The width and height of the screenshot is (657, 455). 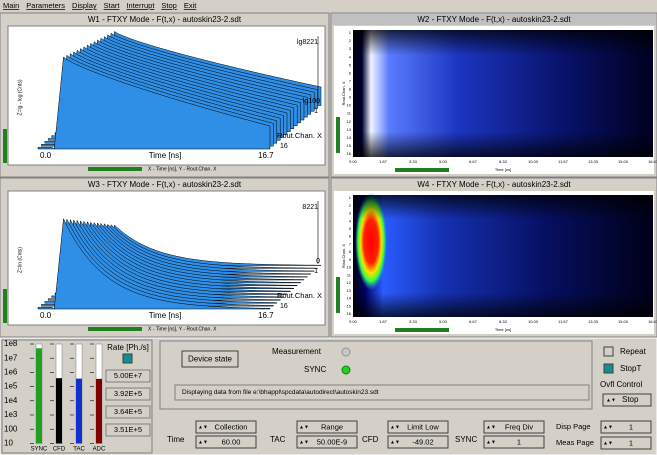 I want to click on spinner-value: Limit Low, so click(x=423, y=426).